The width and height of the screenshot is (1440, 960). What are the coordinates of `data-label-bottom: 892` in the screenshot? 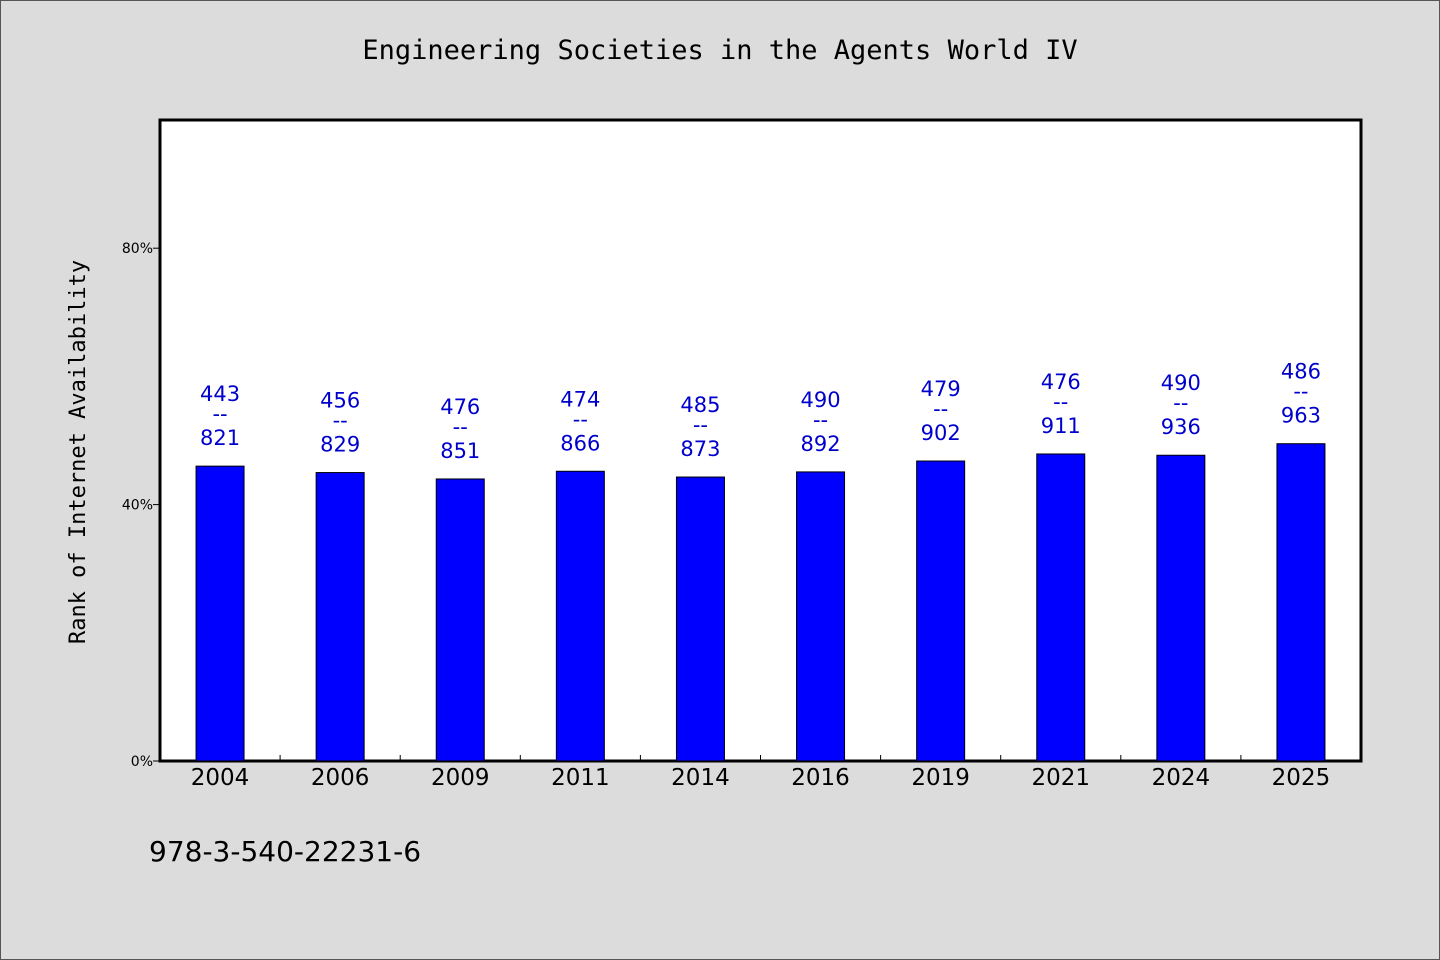 It's located at (821, 444).